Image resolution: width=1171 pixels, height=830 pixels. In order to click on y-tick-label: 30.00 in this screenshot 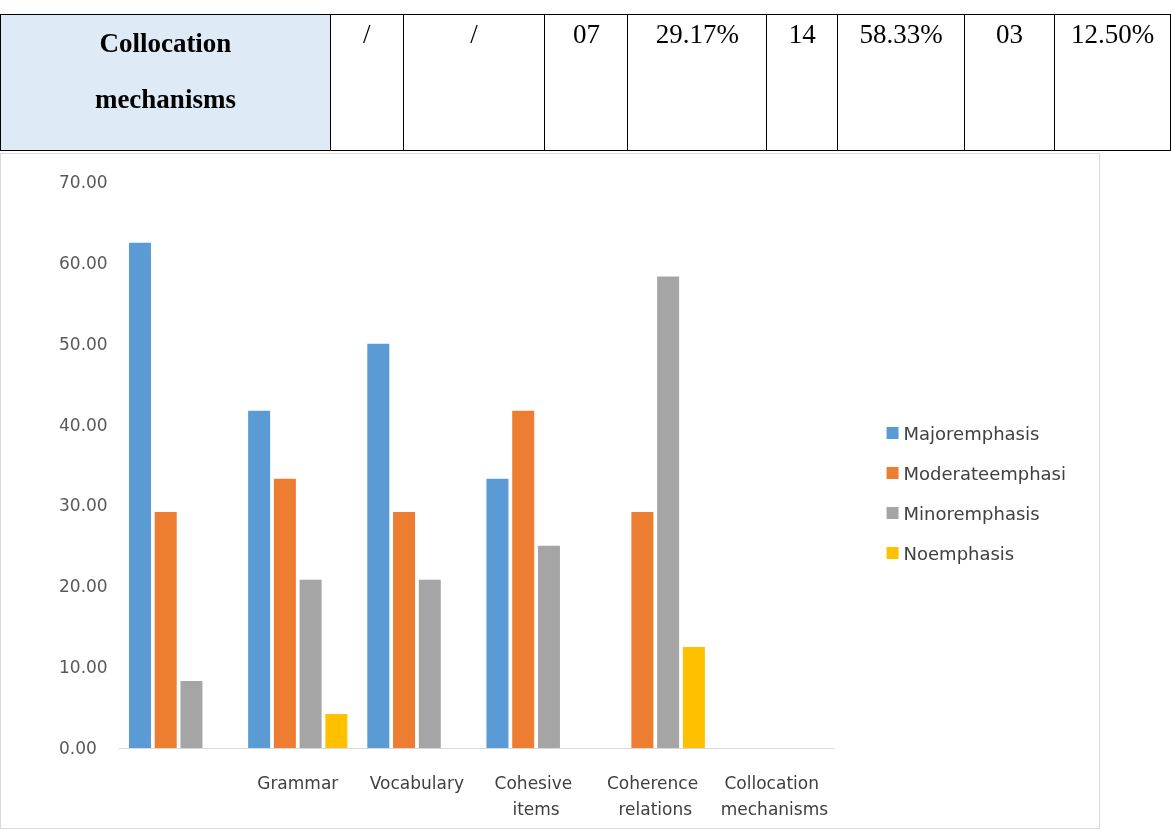, I will do `click(83, 505)`.